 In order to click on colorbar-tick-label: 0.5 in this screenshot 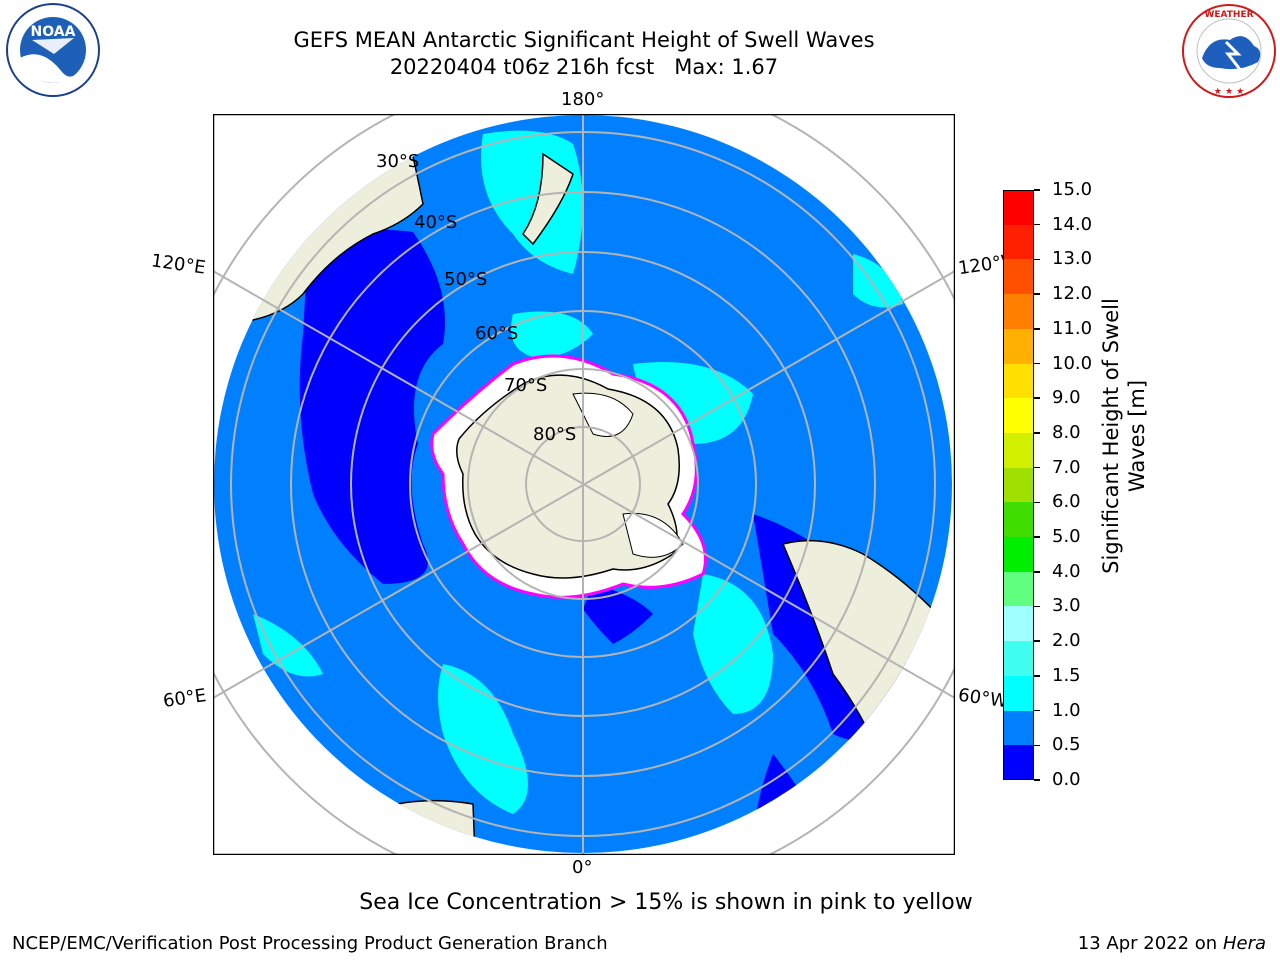, I will do `click(1066, 745)`.